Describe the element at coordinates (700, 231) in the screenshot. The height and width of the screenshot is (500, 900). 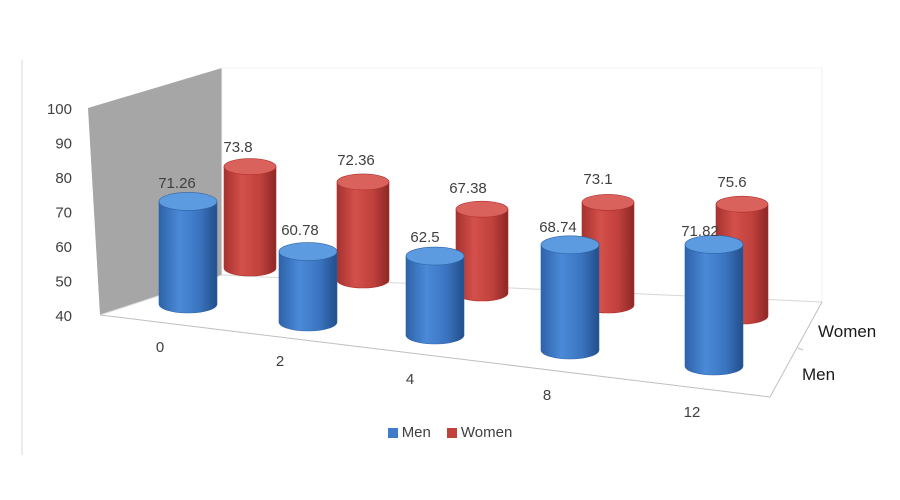
I see `data-label-men: 71.82` at that location.